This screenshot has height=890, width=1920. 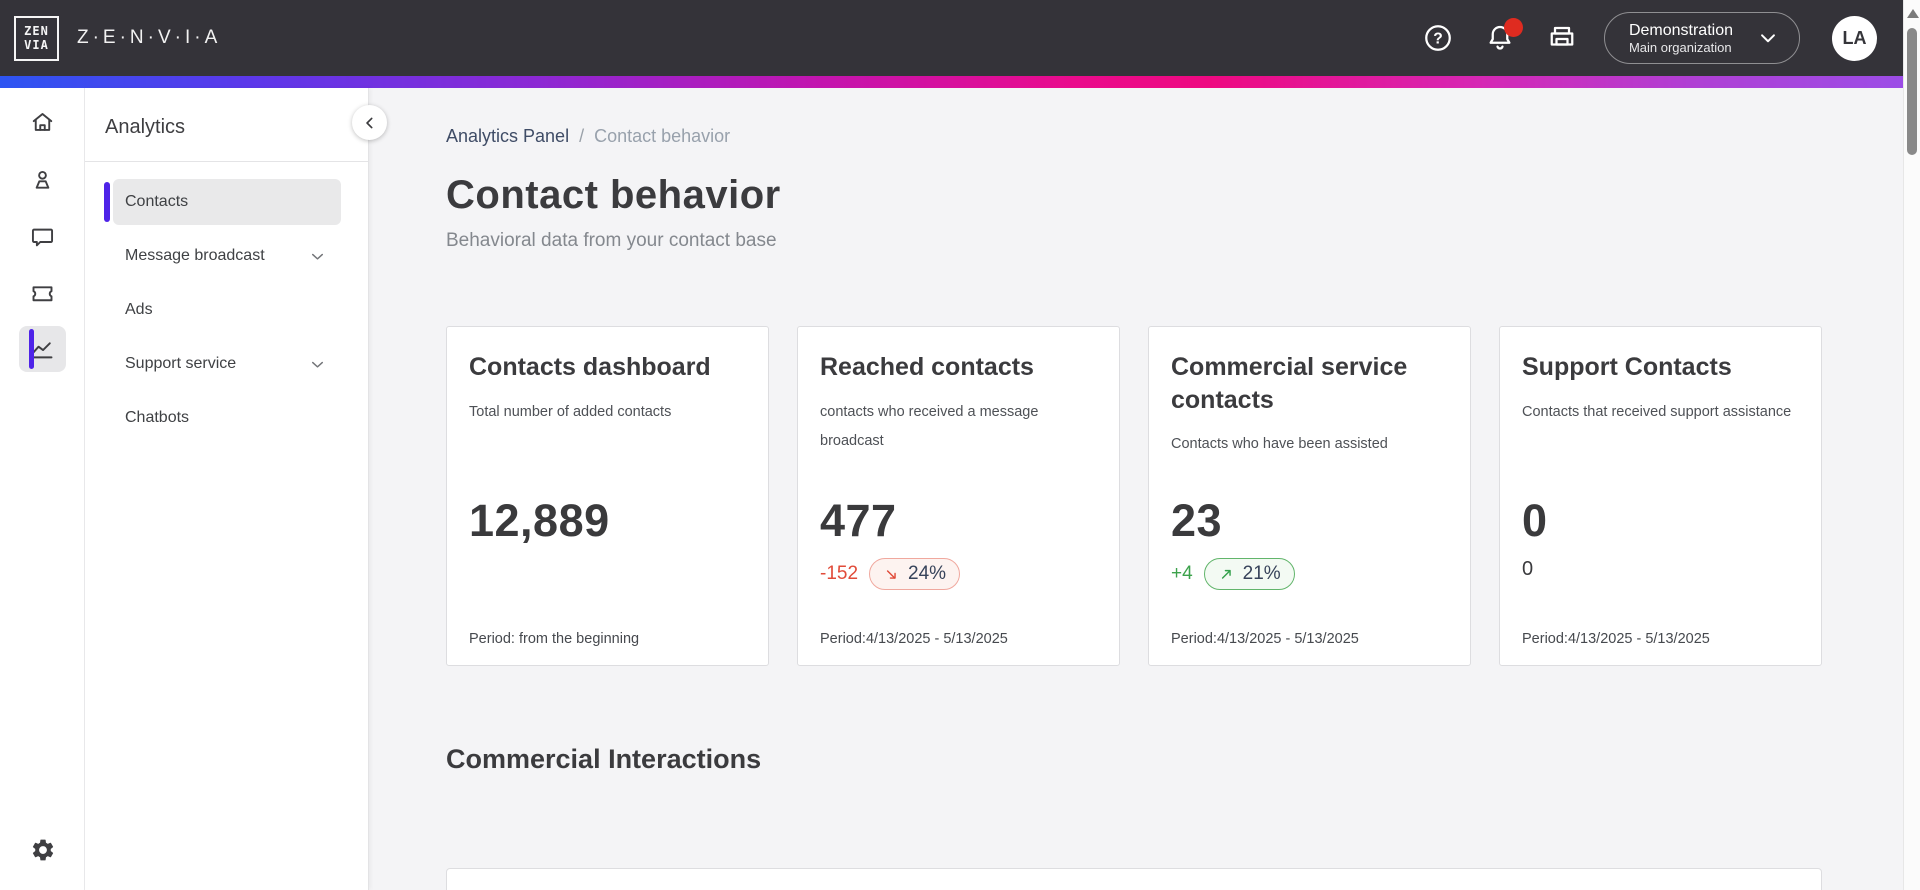 What do you see at coordinates (1182, 573) in the screenshot?
I see `delta-value: +4` at bounding box center [1182, 573].